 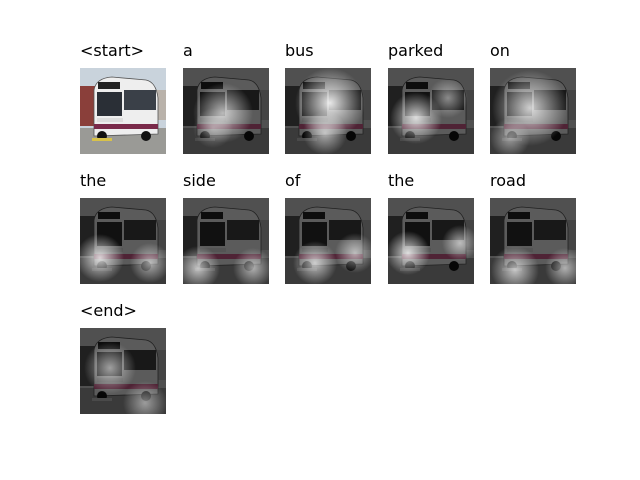 I want to click on caption-word-label: a, so click(x=188, y=50).